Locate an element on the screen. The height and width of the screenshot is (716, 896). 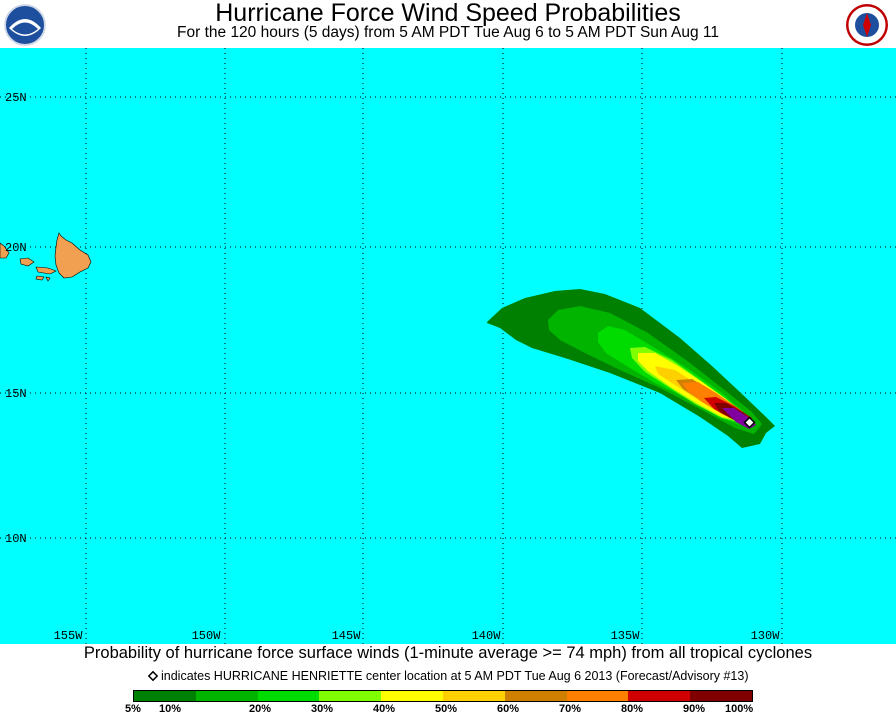
probability-contours is located at coordinates (631, 368).